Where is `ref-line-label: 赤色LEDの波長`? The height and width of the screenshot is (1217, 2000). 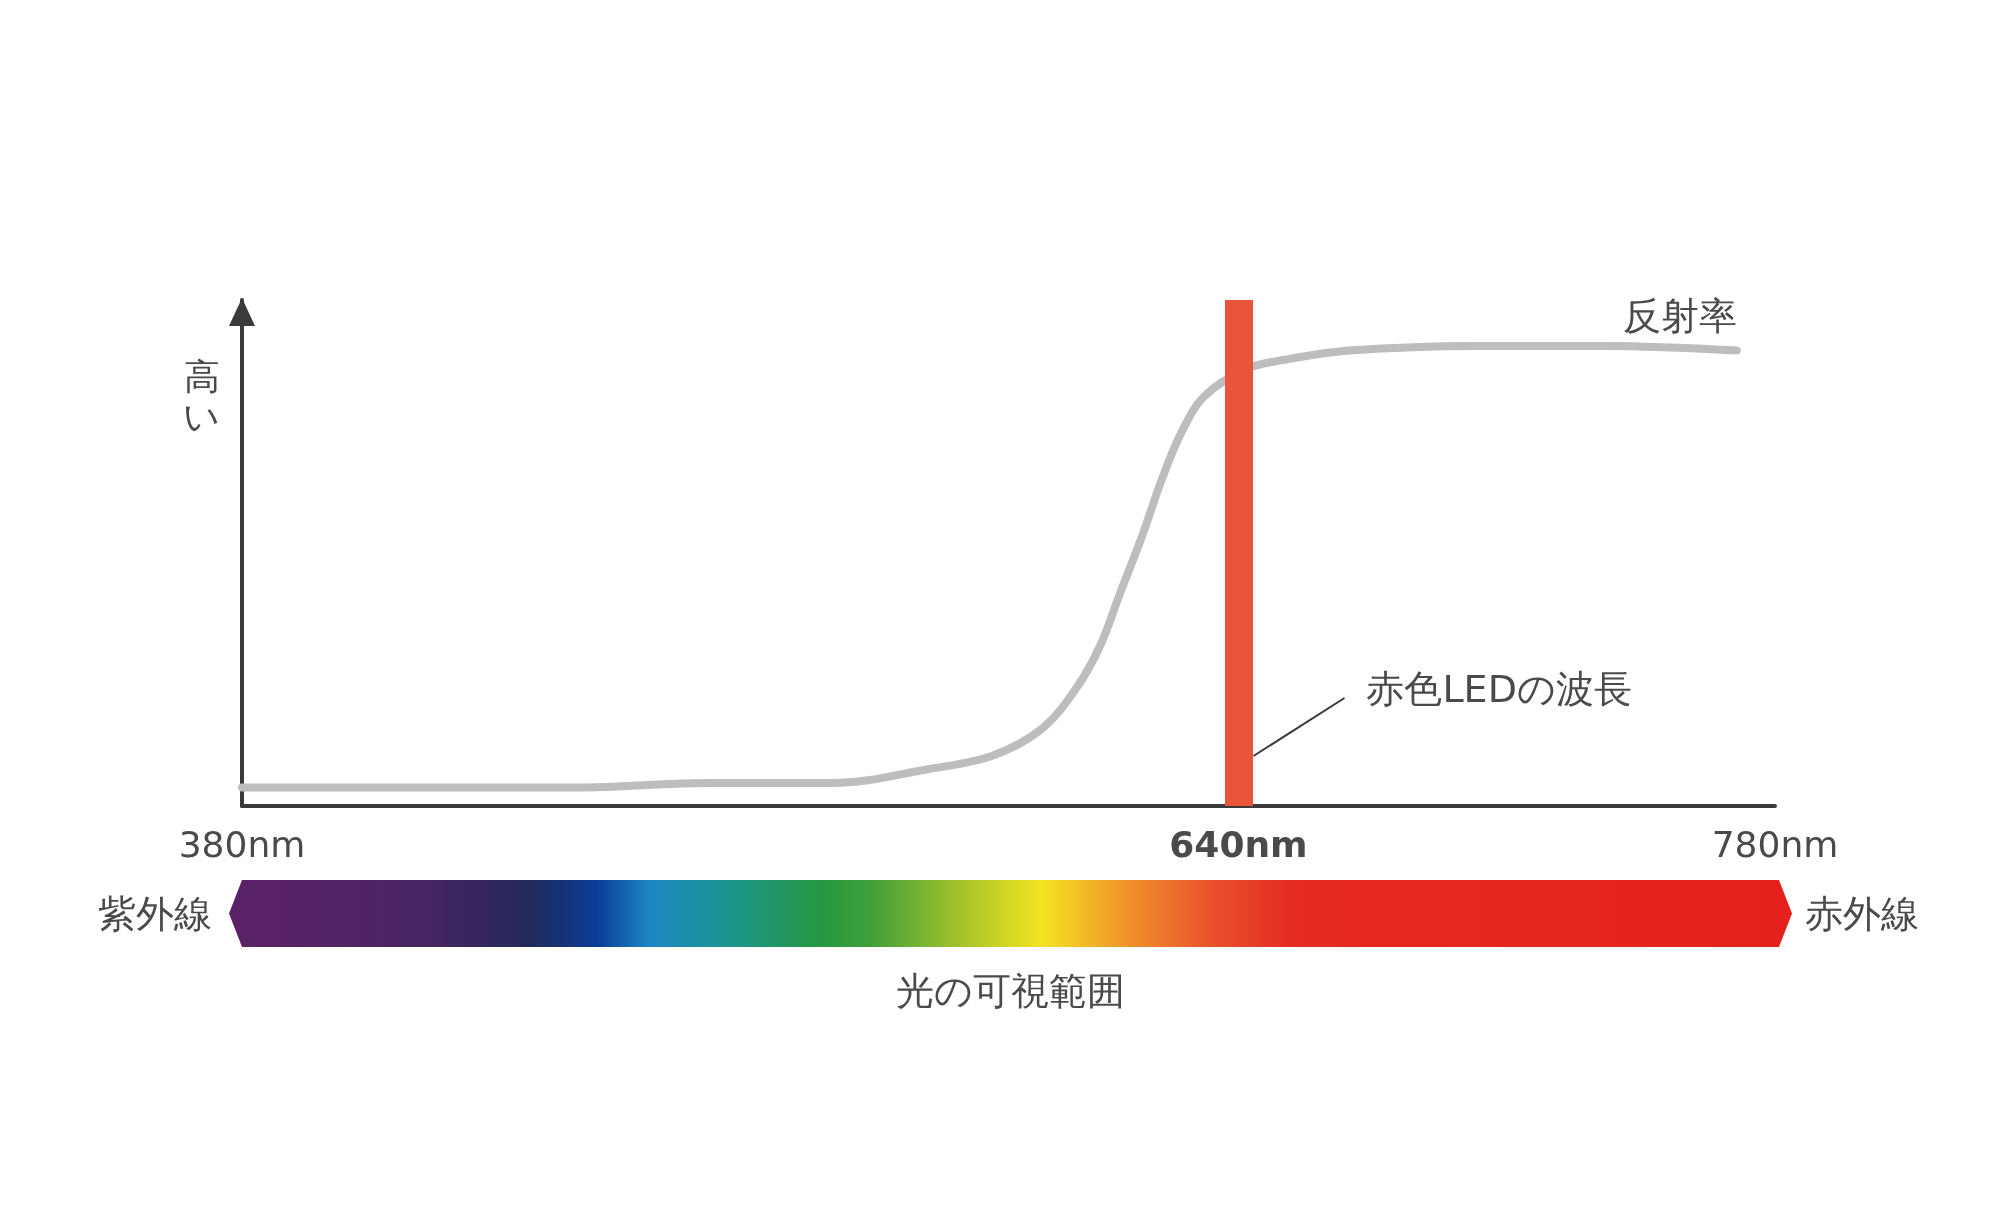
ref-line-label: 赤色LEDの波長 is located at coordinates (1499, 689).